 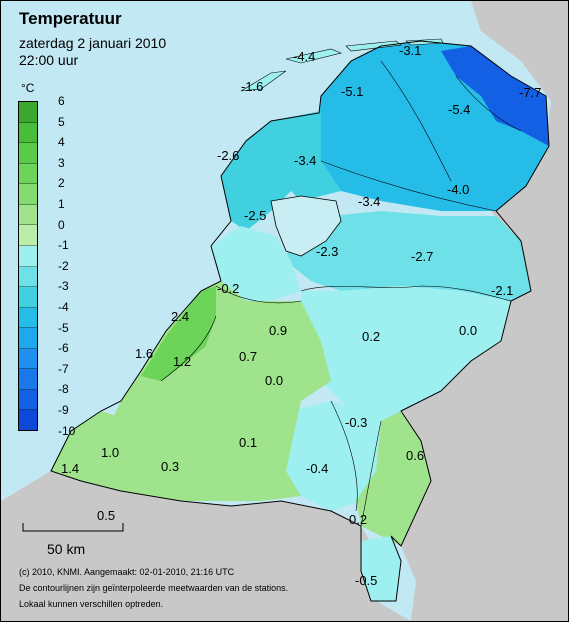 I want to click on legend-tick-label: 1, so click(x=61, y=204).